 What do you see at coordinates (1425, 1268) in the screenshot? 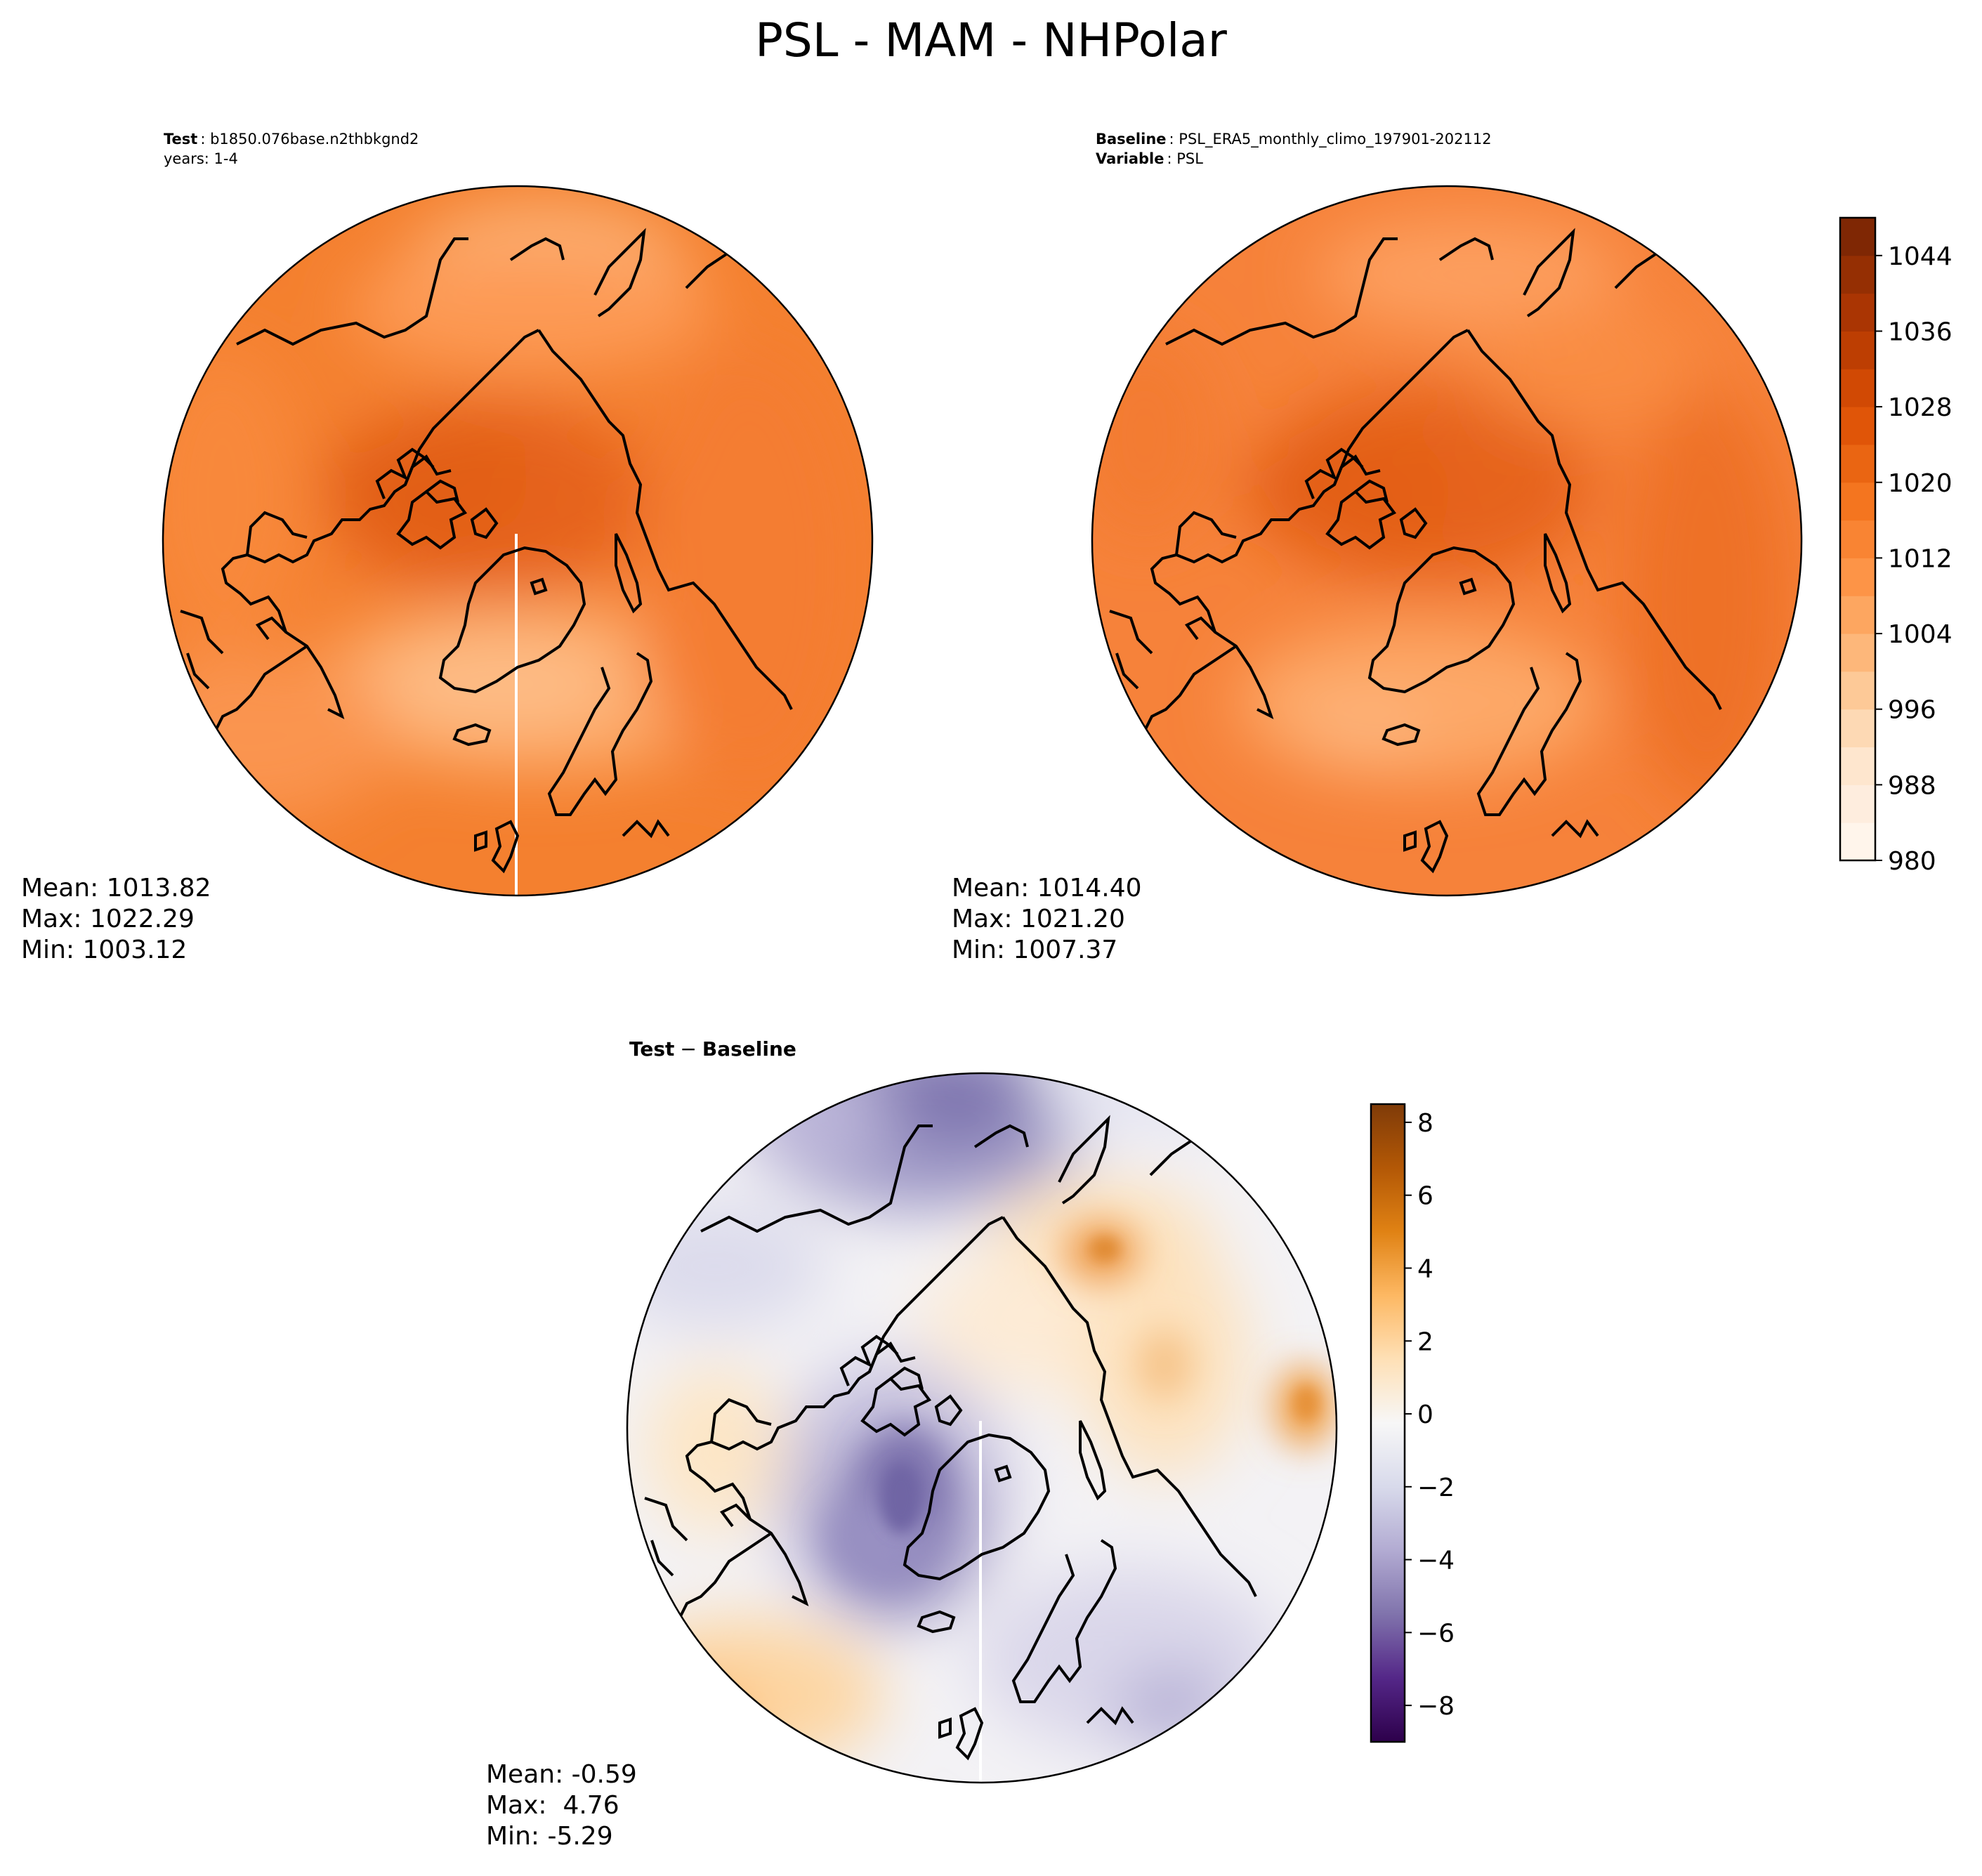
I see `diff-colorbar-tick-label: 4` at bounding box center [1425, 1268].